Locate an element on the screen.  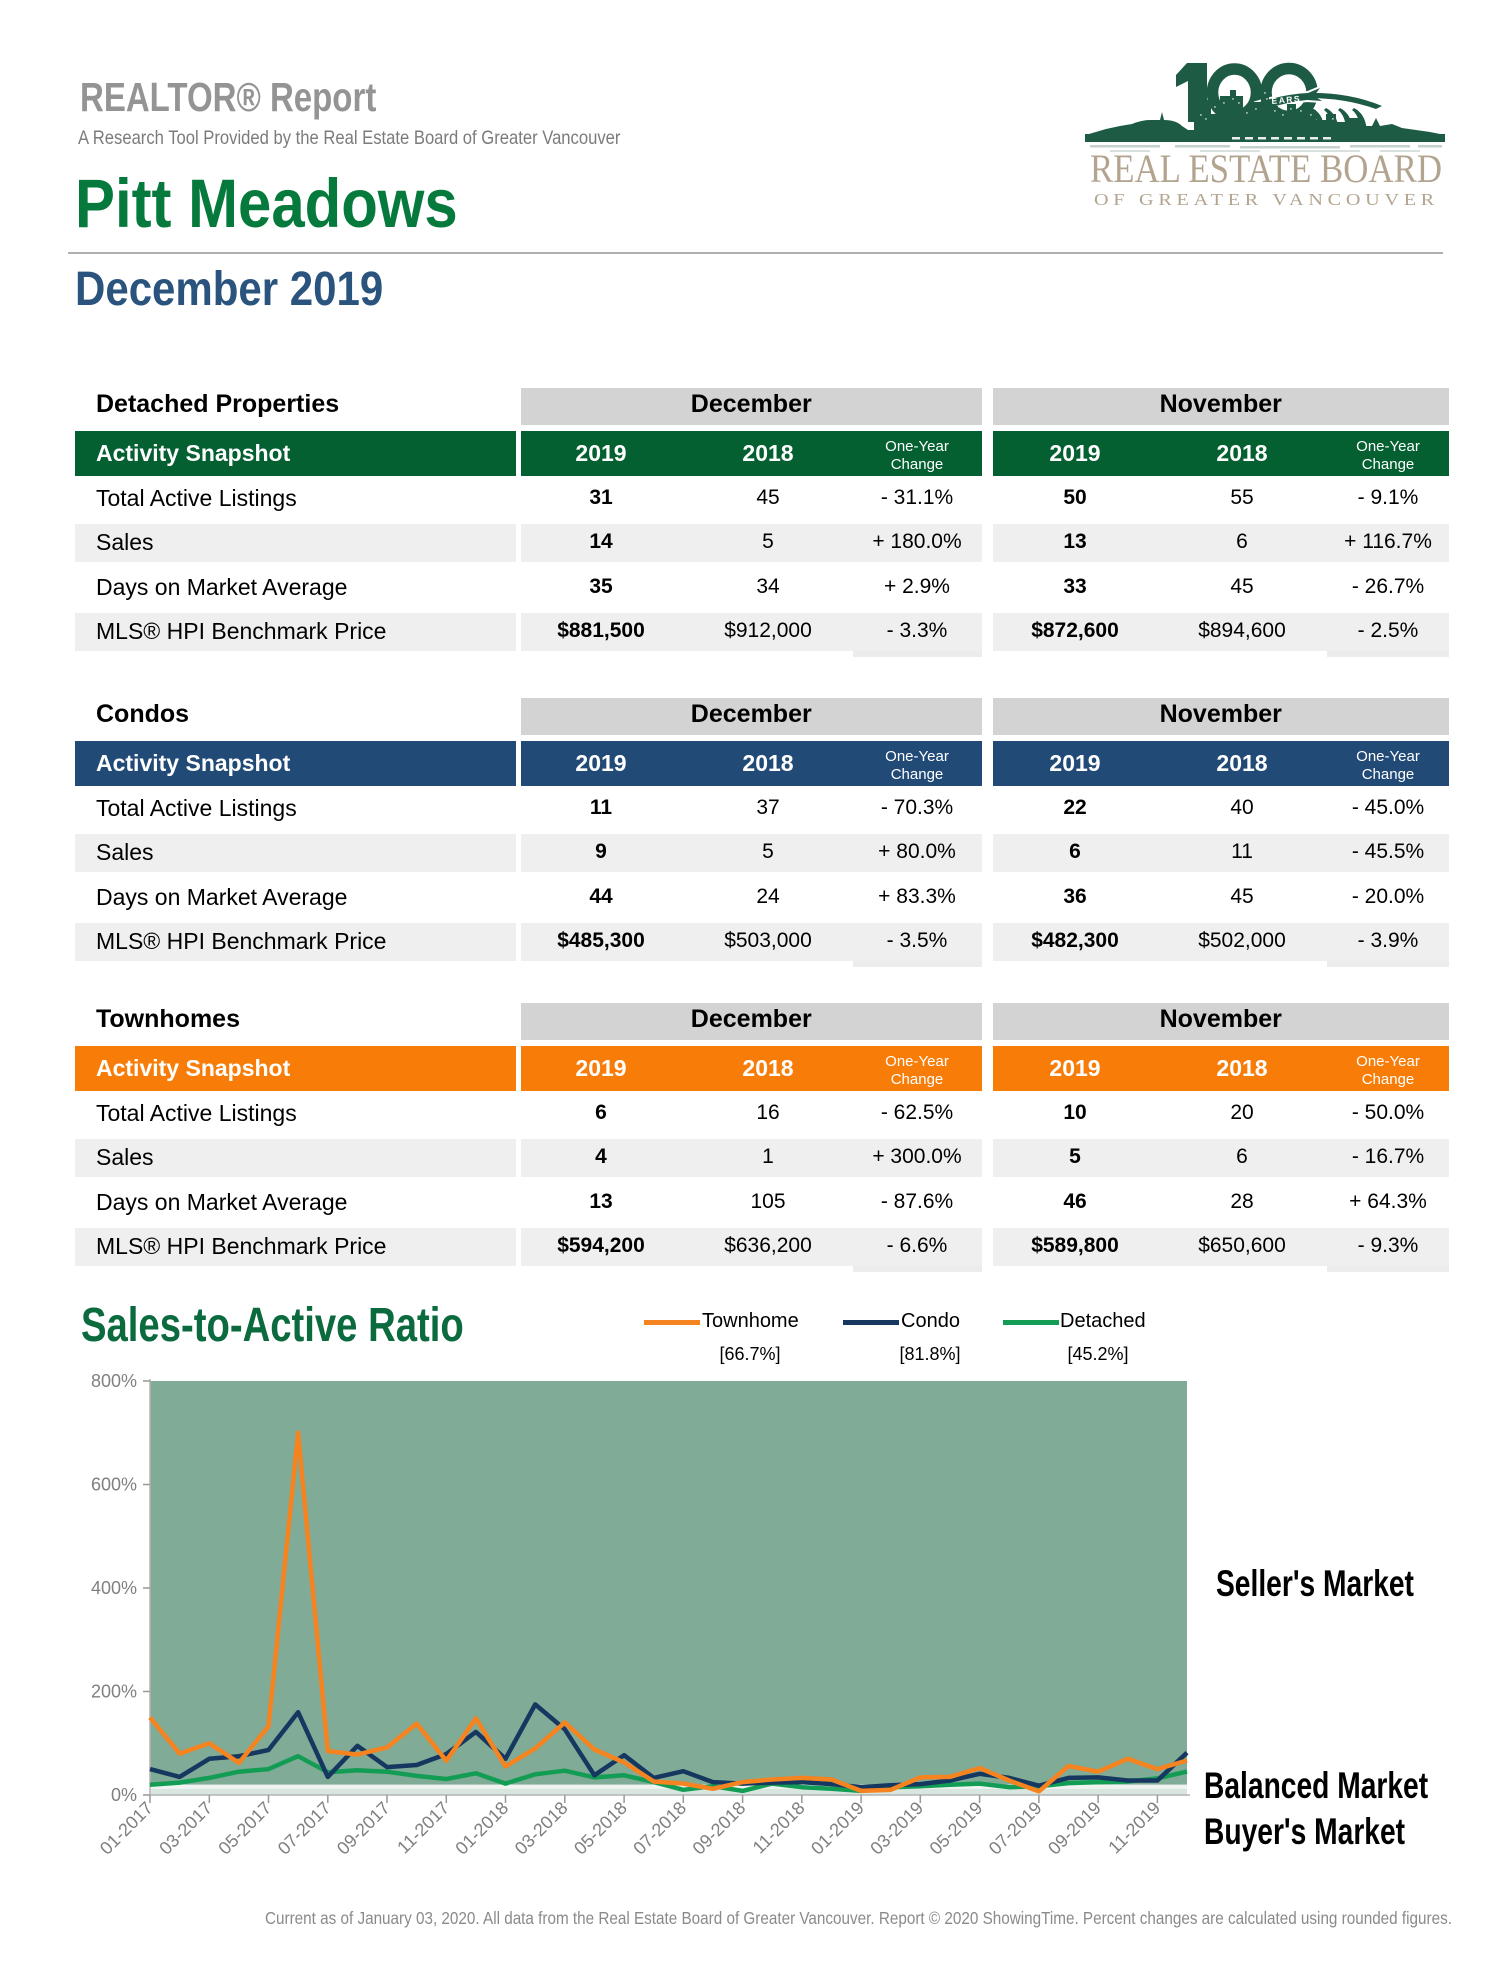
svg-text: 400% is located at coordinates (114, 1588).